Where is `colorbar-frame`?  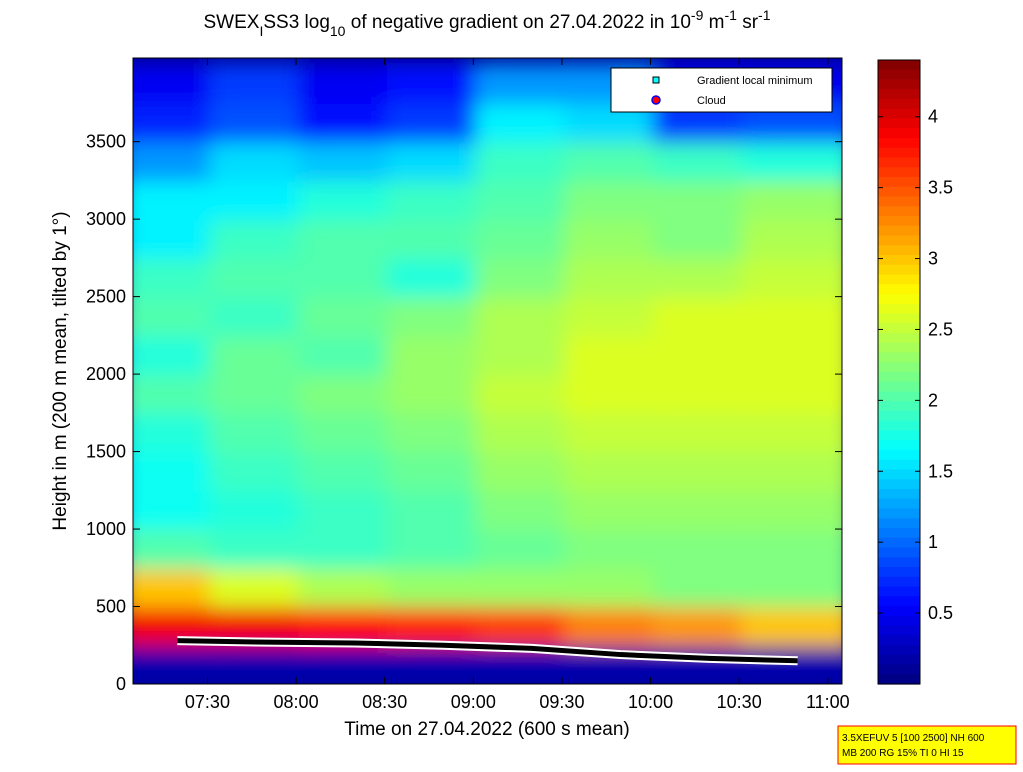 colorbar-frame is located at coordinates (899, 372).